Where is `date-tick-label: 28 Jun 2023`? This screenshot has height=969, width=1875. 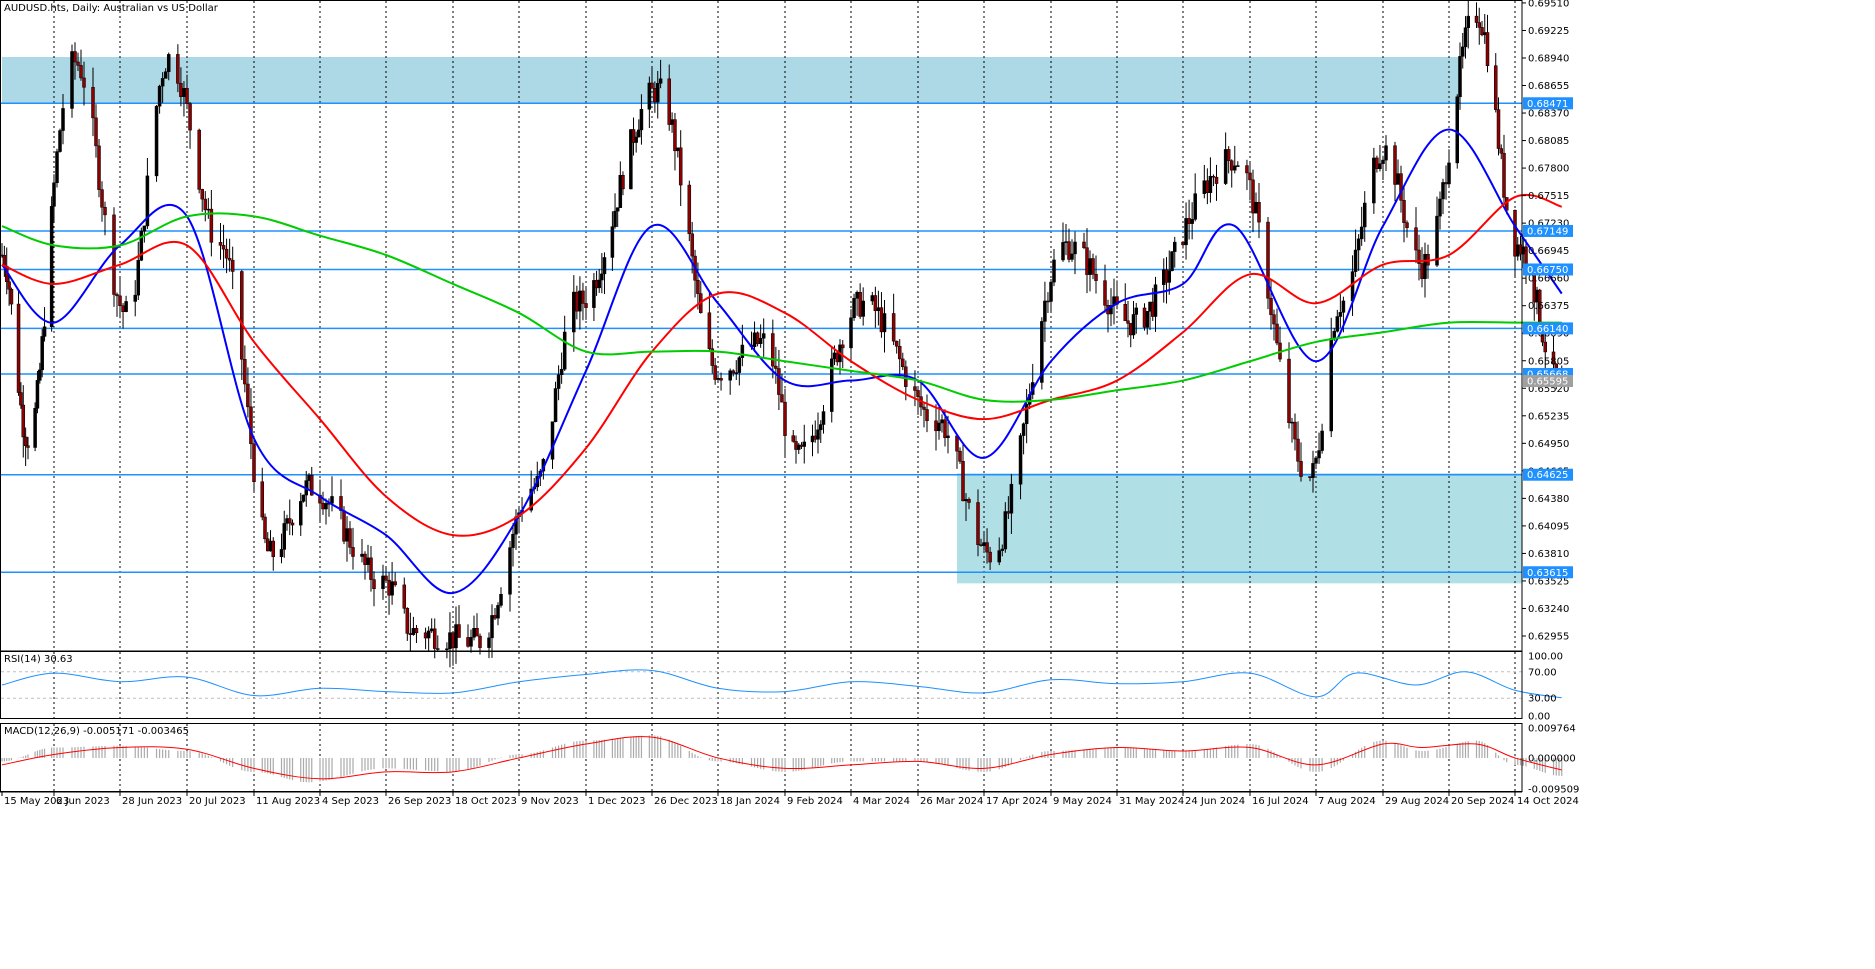 date-tick-label: 28 Jun 2023 is located at coordinates (152, 801).